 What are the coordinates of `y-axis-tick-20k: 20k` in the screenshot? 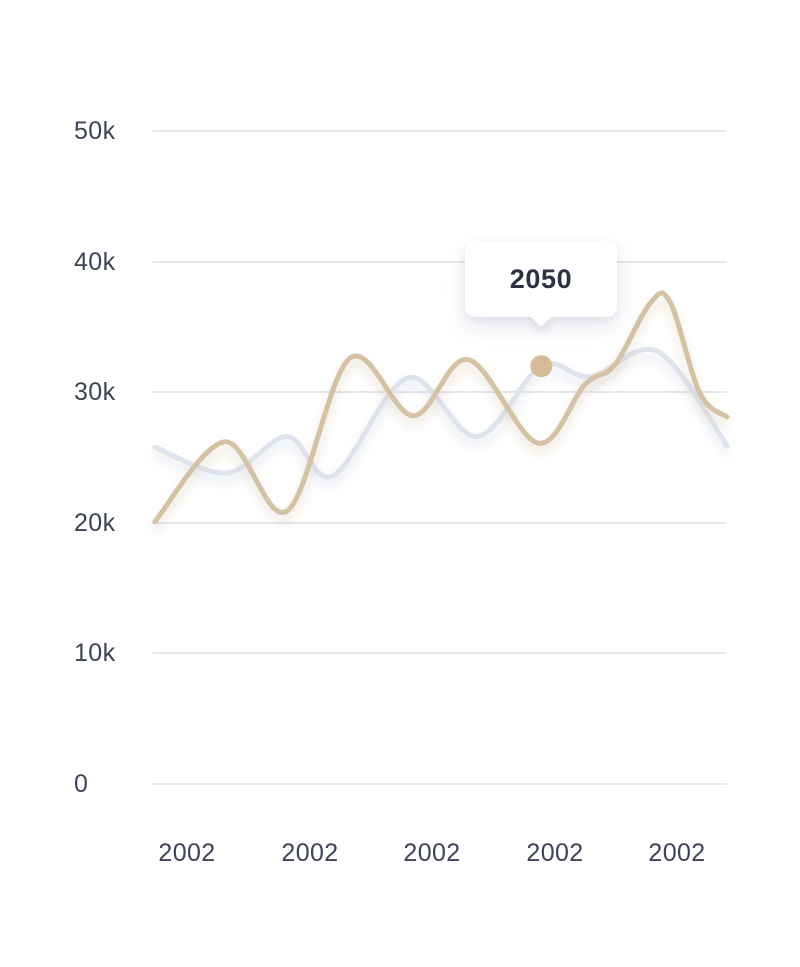 It's located at (95, 522).